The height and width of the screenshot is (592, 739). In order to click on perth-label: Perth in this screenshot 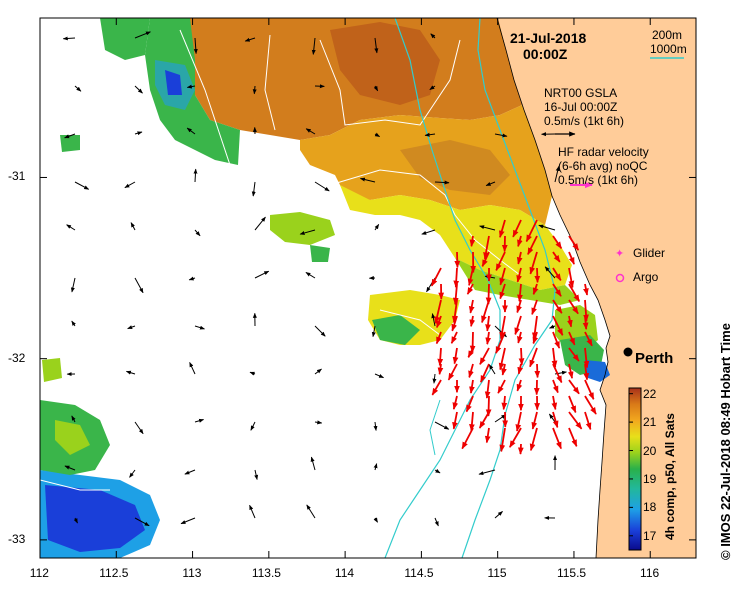, I will do `click(654, 358)`.